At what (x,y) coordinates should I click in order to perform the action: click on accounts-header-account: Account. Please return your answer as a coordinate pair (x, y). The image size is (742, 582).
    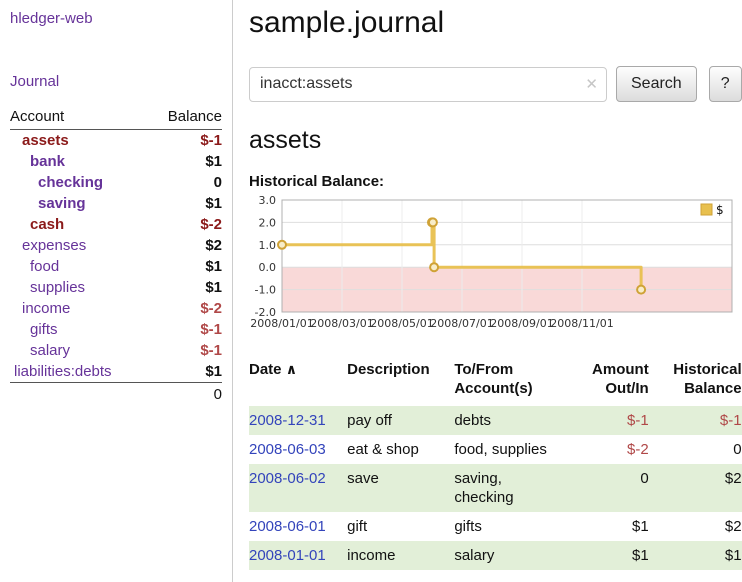
    Looking at the image, I should click on (79, 118).